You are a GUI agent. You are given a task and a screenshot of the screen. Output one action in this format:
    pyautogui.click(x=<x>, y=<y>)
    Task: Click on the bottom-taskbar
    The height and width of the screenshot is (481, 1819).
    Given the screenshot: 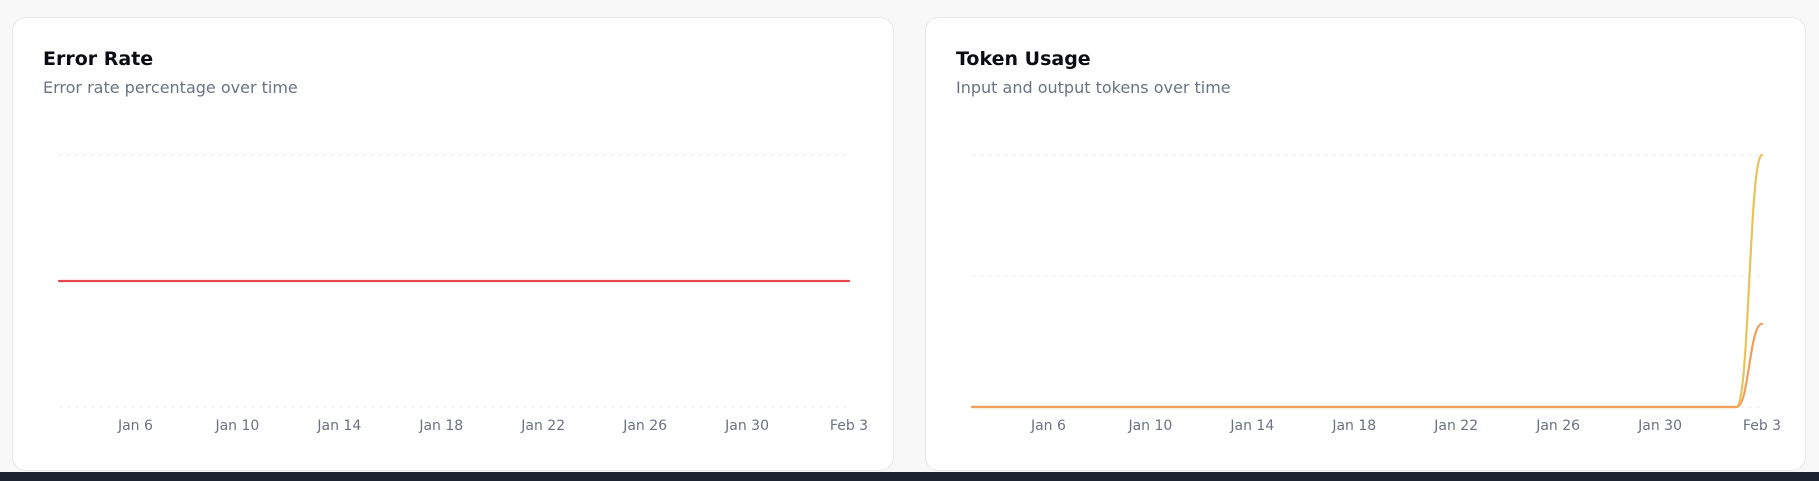 What is the action you would take?
    pyautogui.click(x=909, y=476)
    